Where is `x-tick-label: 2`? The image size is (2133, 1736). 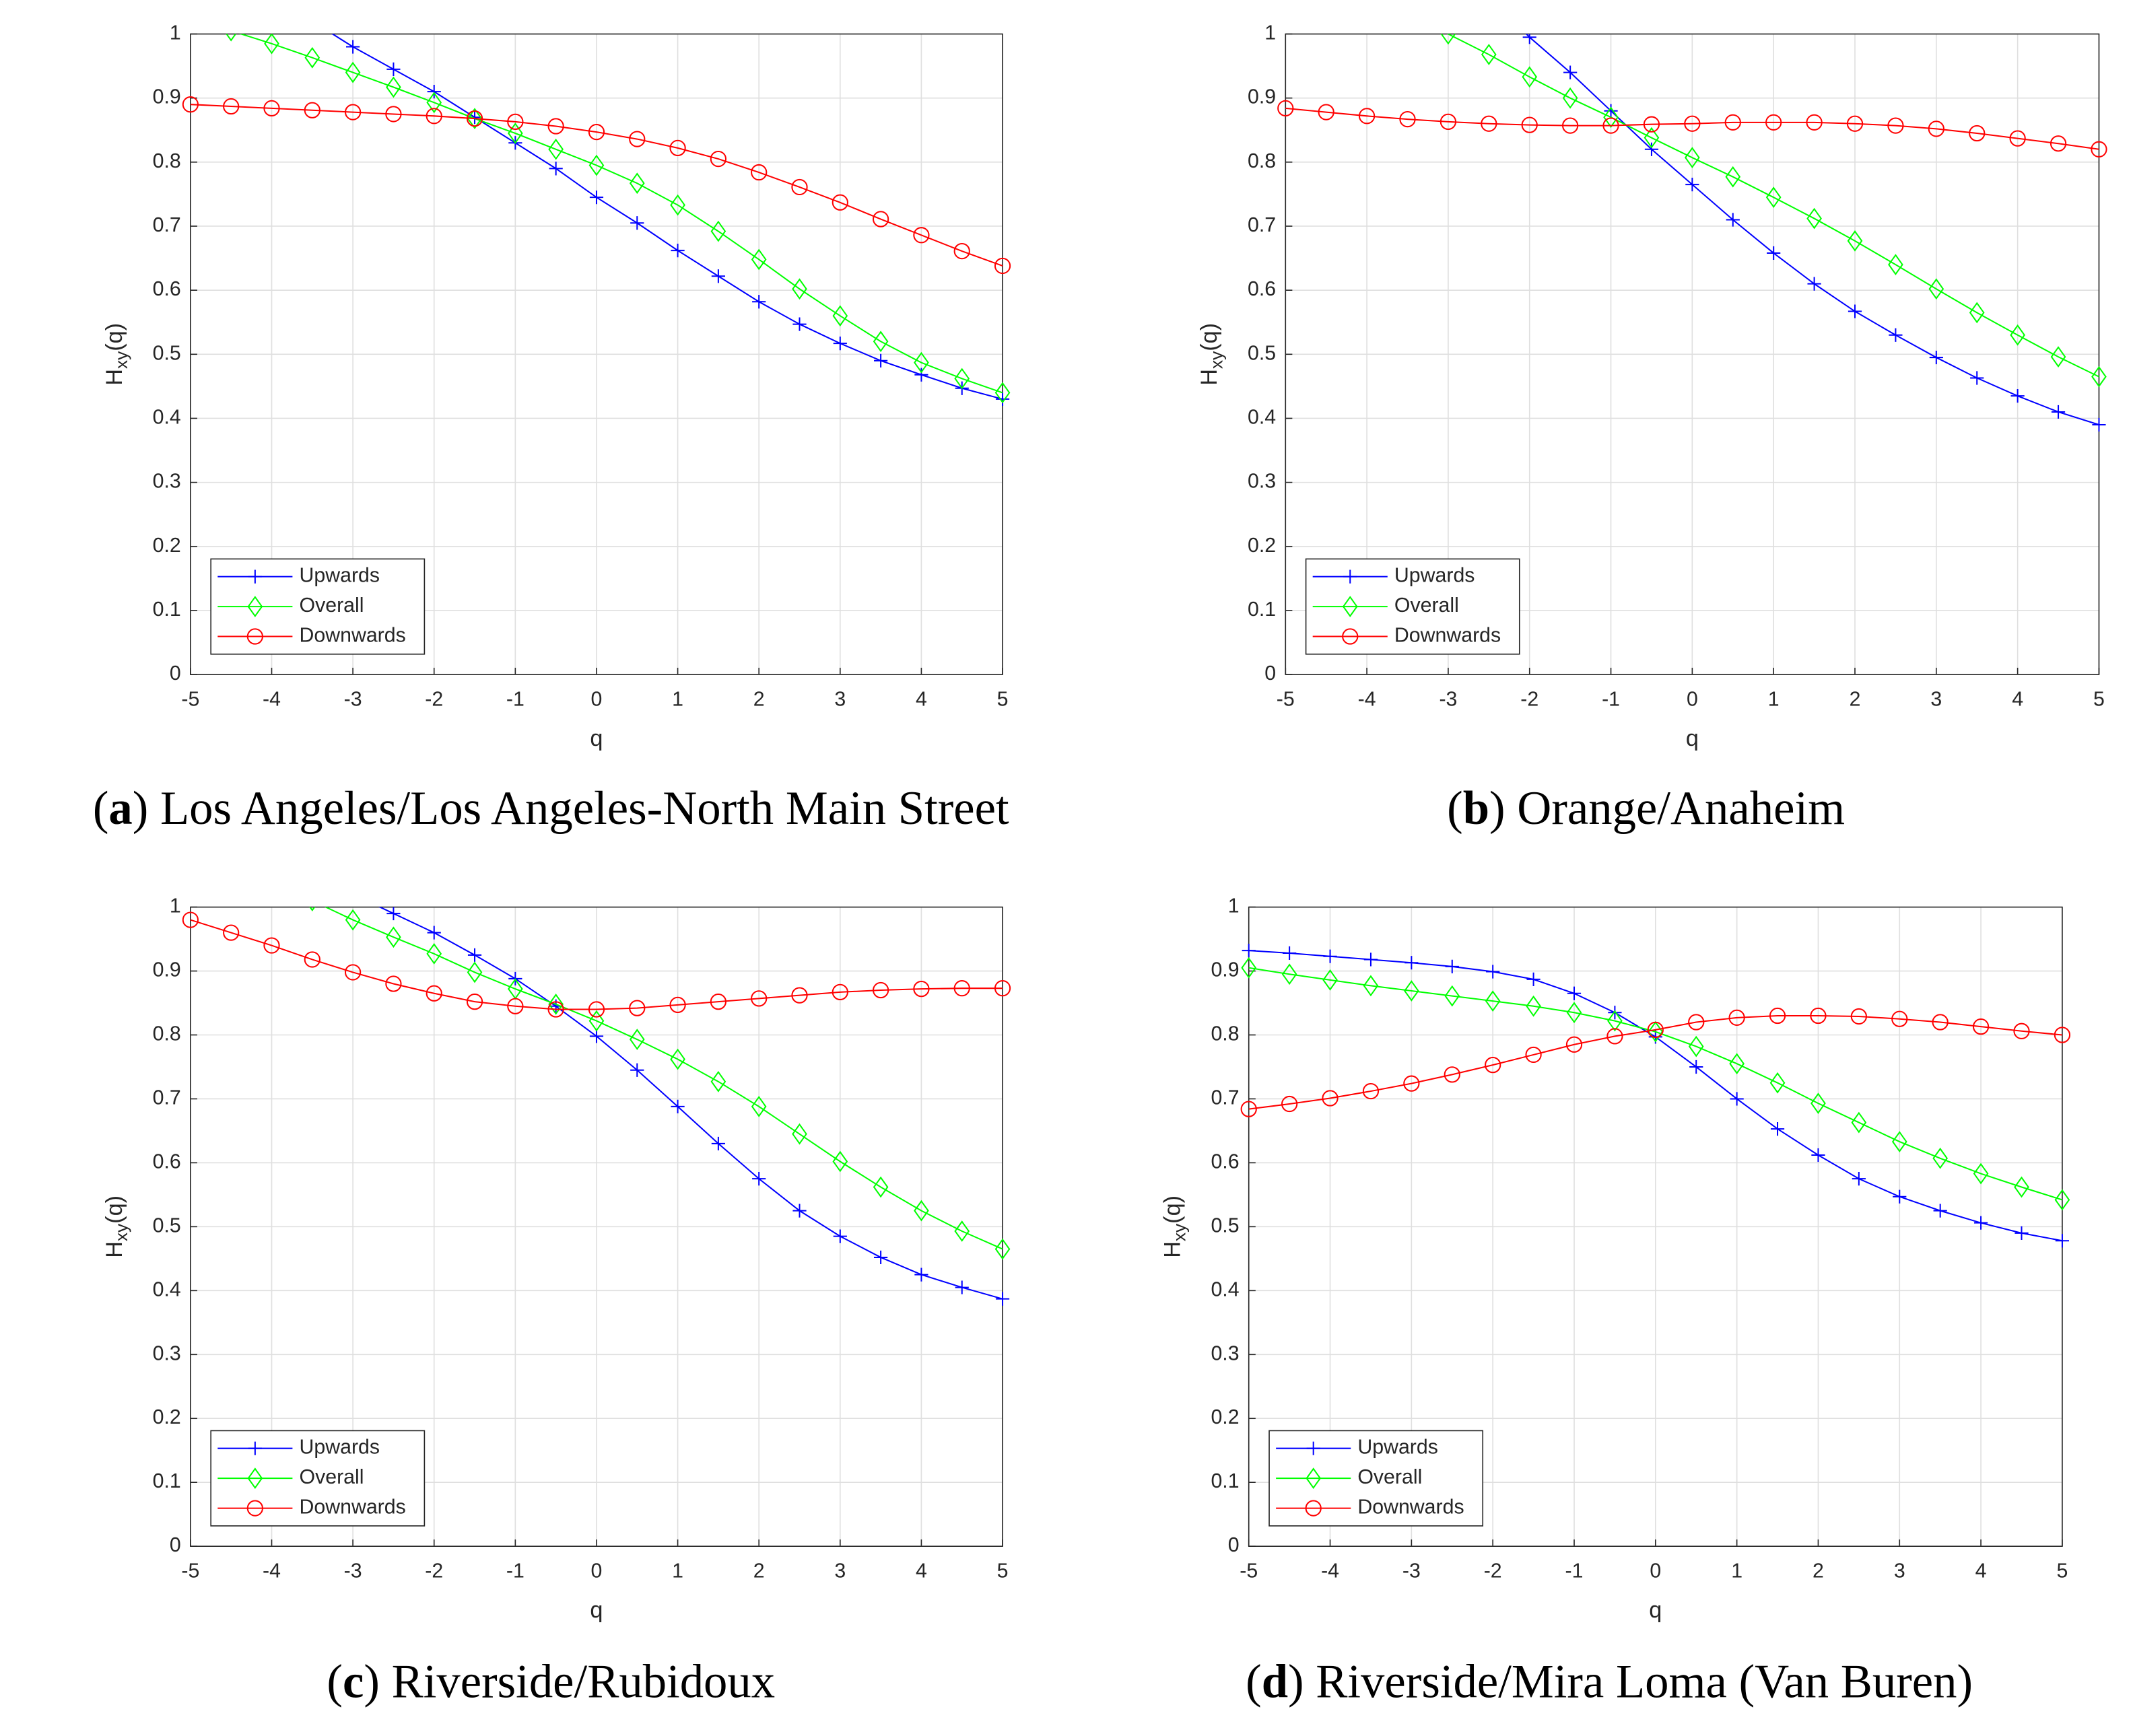
x-tick-label: 2 is located at coordinates (1856, 699).